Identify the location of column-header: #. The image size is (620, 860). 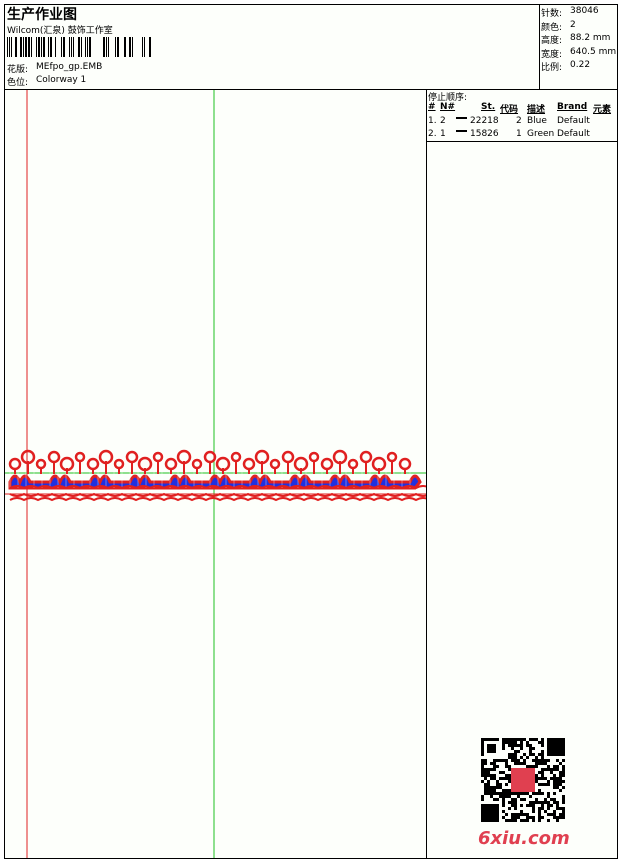
(432, 107).